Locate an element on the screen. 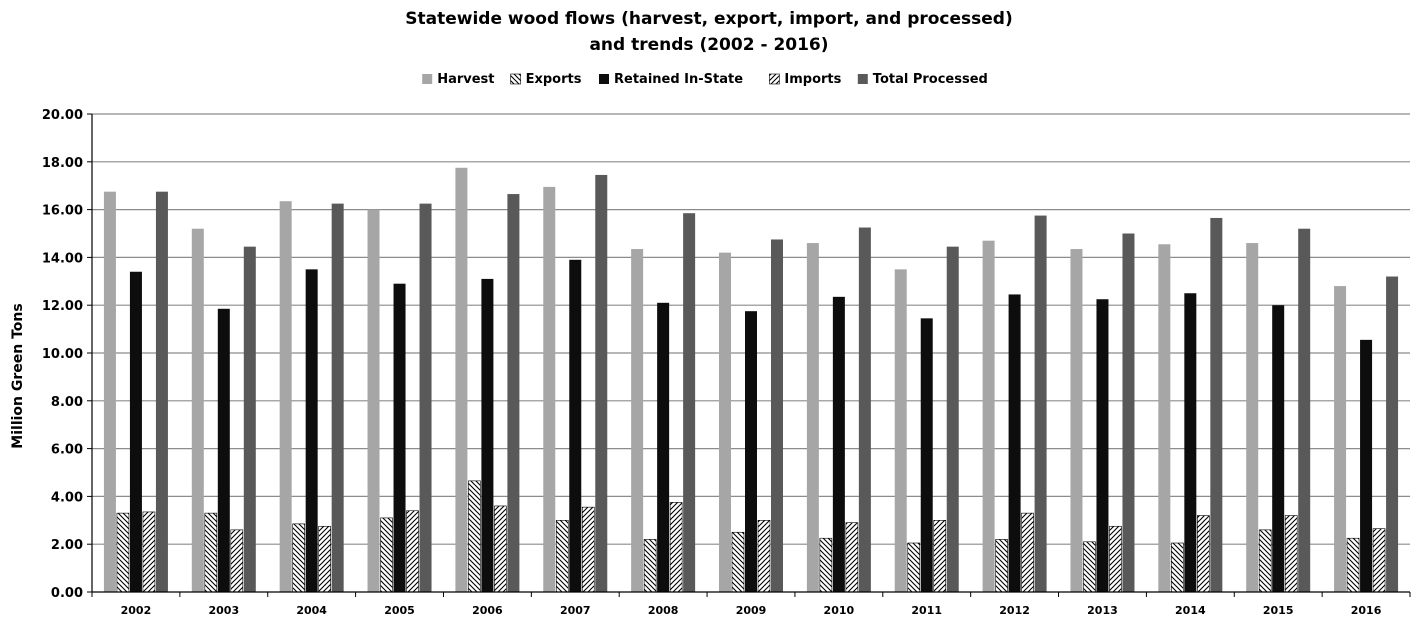  bar-imports-2015 is located at coordinates (1291, 554).